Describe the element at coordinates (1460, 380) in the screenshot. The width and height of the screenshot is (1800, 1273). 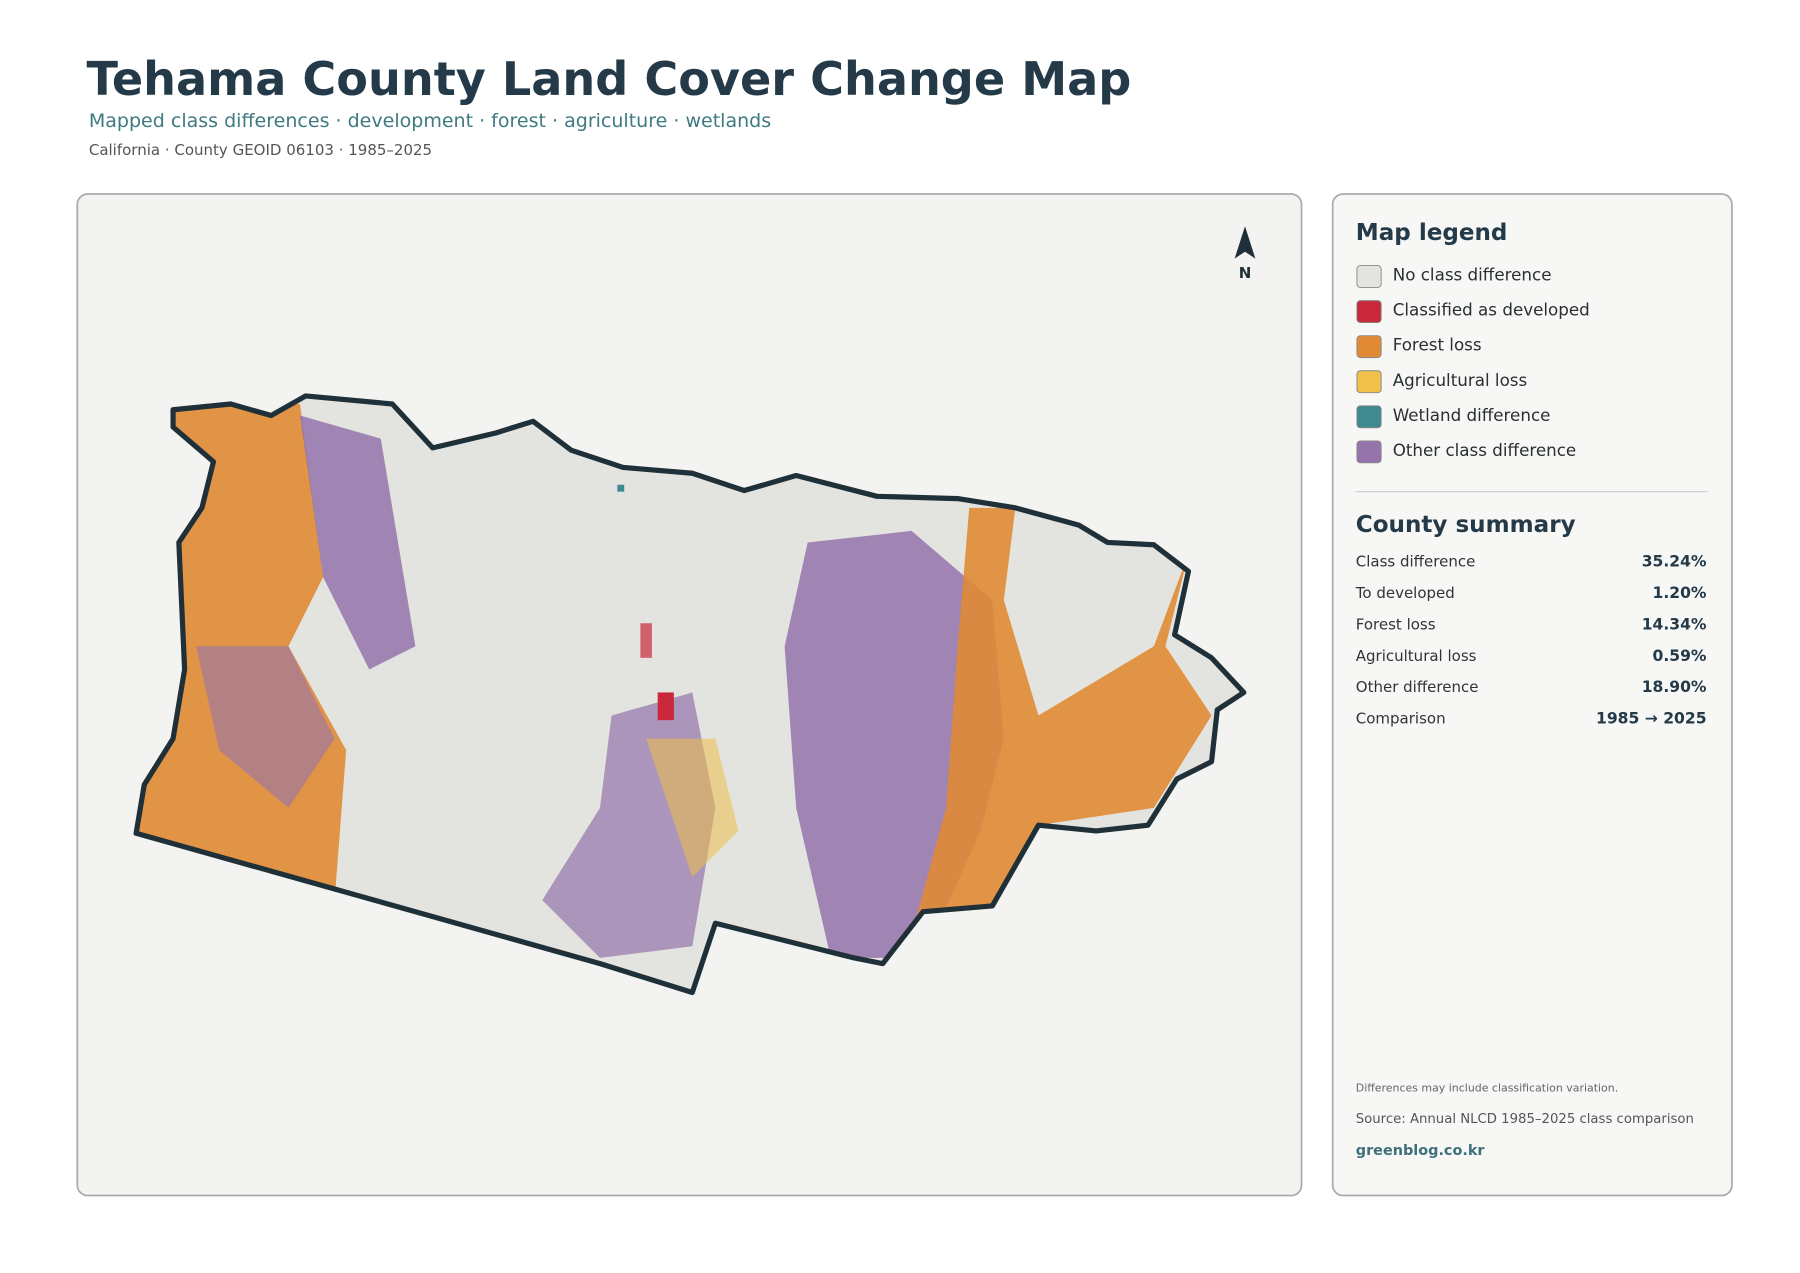
I see `legend-label: Agricultural loss` at that location.